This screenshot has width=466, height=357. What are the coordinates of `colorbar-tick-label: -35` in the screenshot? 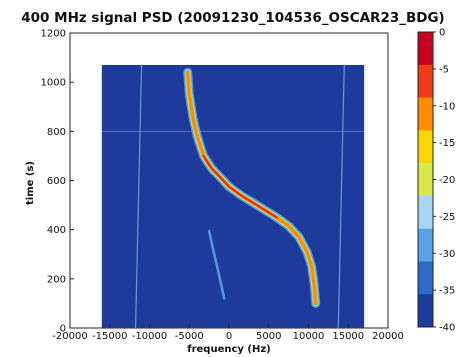 It's located at (447, 291).